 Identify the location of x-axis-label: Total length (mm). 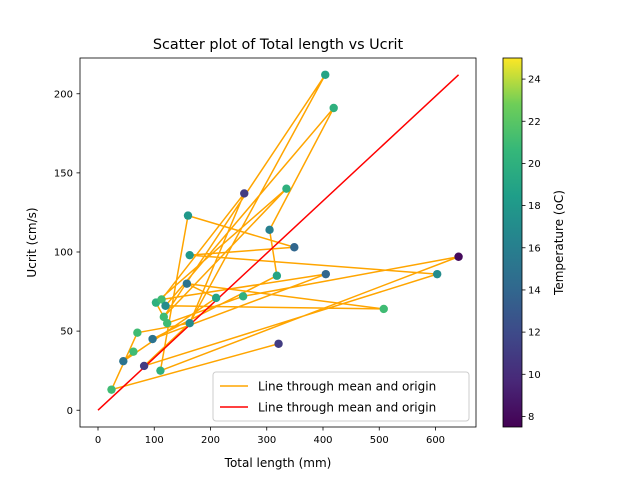
(278, 463).